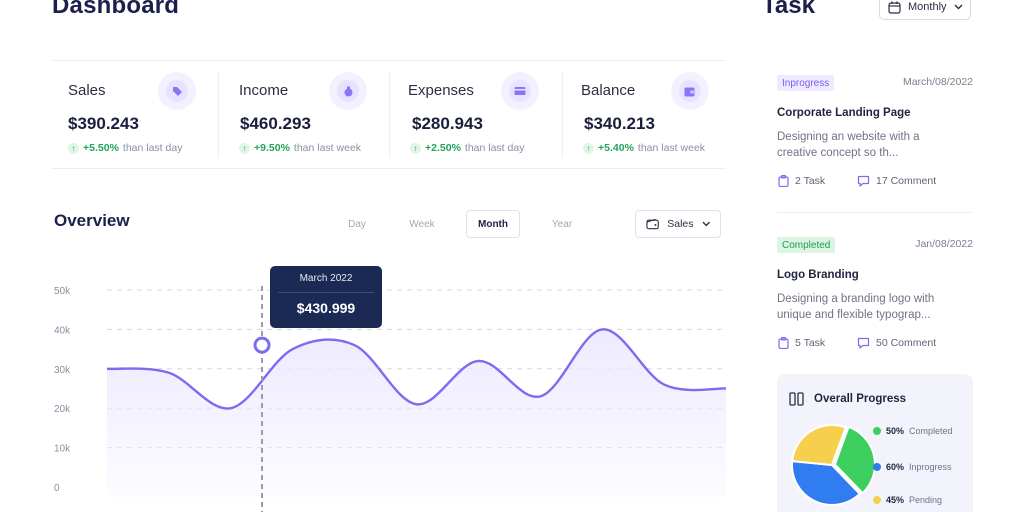  Describe the element at coordinates (826, 483) in the screenshot. I see `pie-slice-inprogress` at that location.